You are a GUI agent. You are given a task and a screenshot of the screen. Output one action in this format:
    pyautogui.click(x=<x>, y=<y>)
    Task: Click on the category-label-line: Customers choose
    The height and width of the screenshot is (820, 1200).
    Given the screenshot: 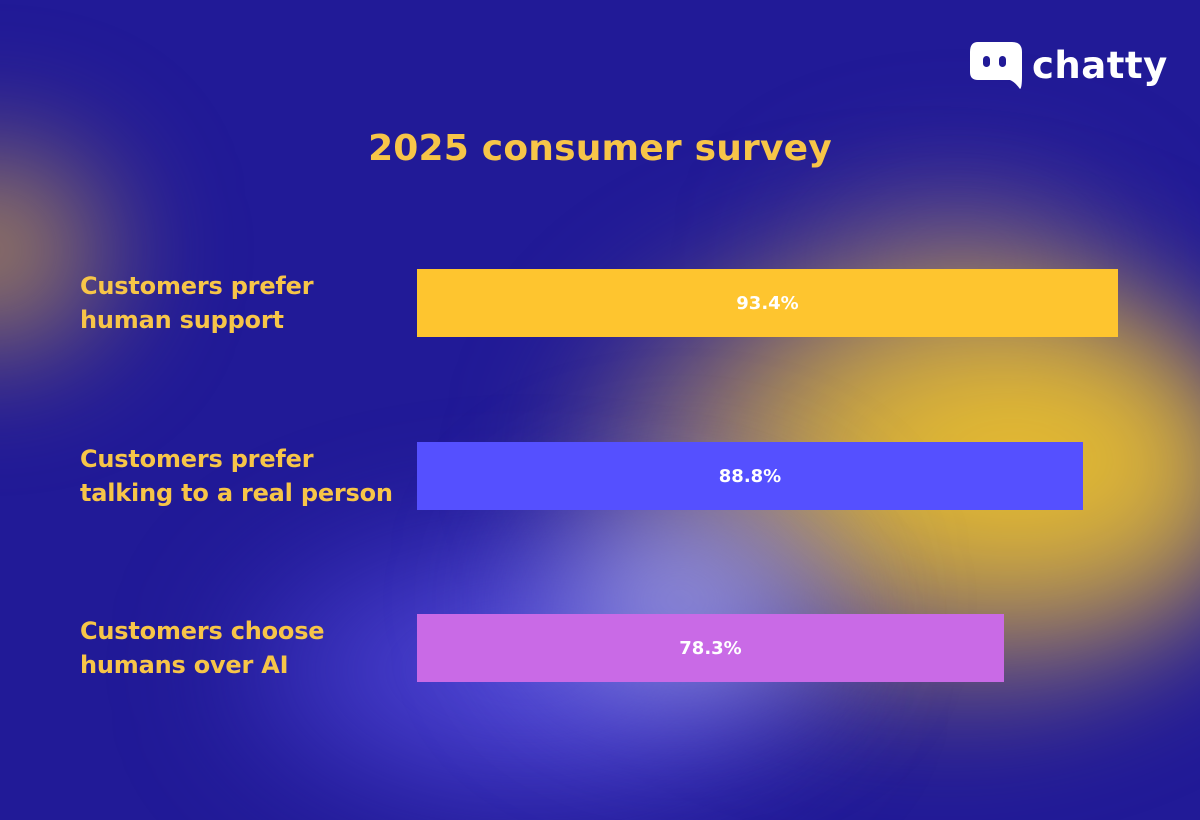 What is the action you would take?
    pyautogui.click(x=202, y=631)
    